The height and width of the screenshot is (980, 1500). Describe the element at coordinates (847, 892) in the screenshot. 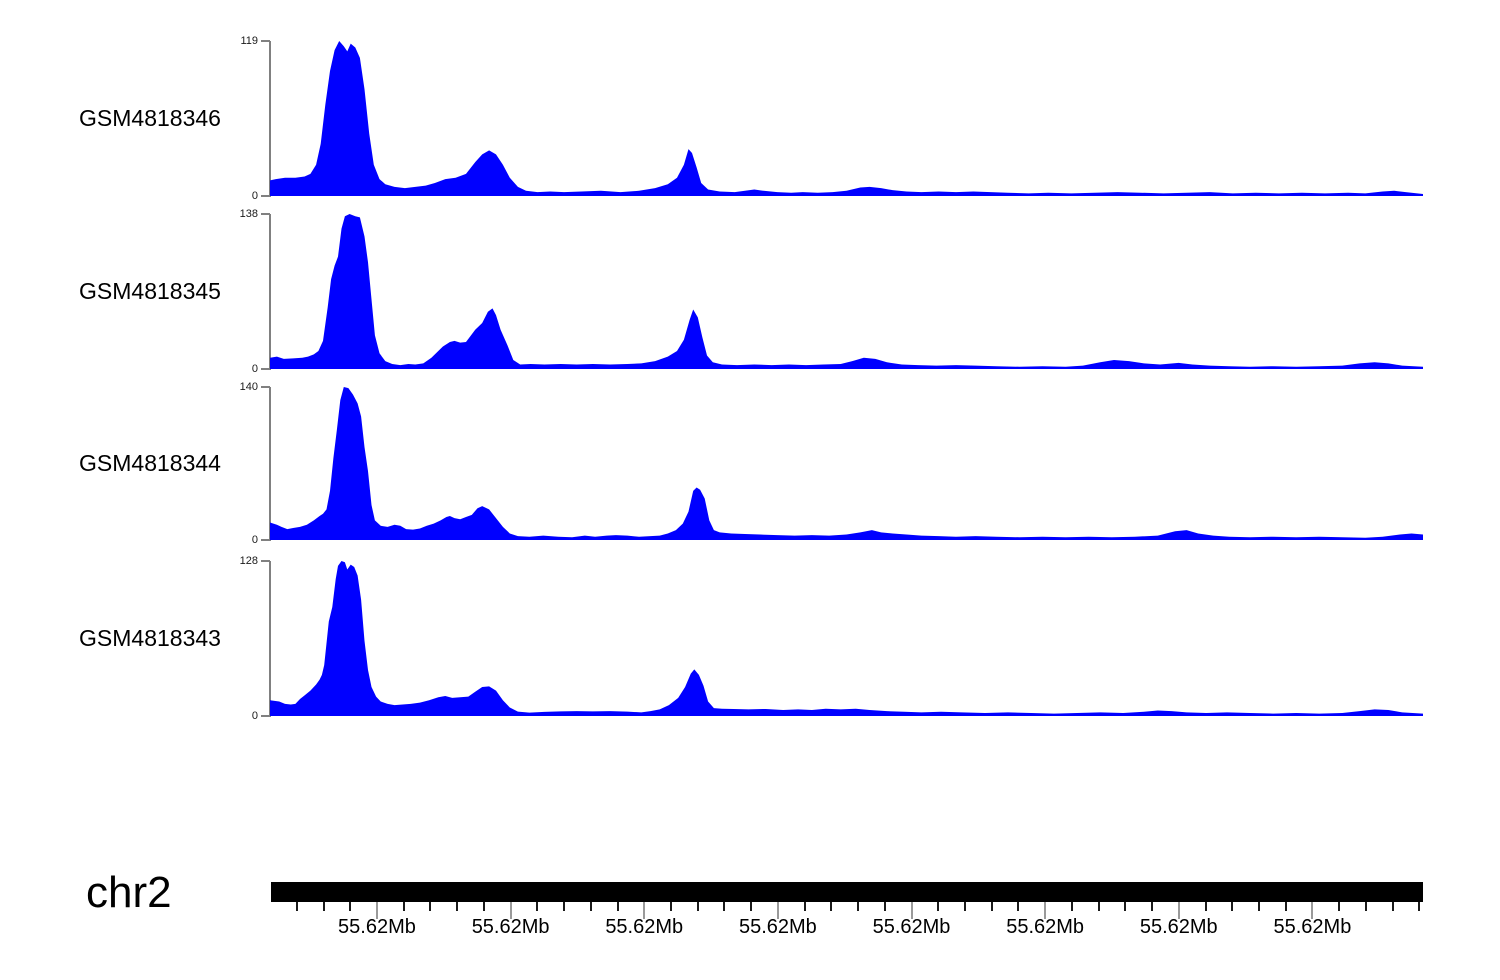

I see `chromosome-bar` at that location.